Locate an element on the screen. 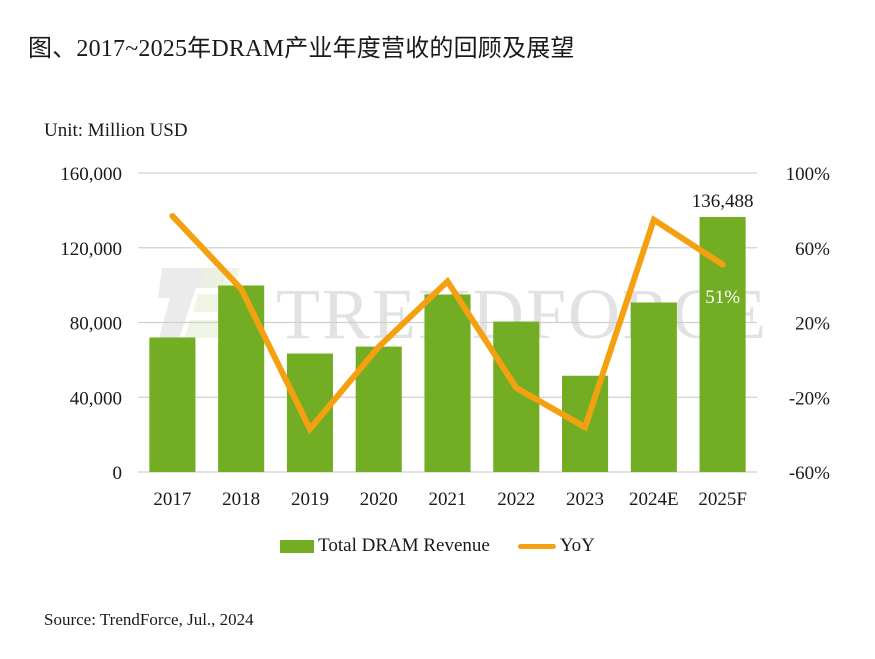 This screenshot has height=659, width=875. bar-2021 is located at coordinates (447, 383).